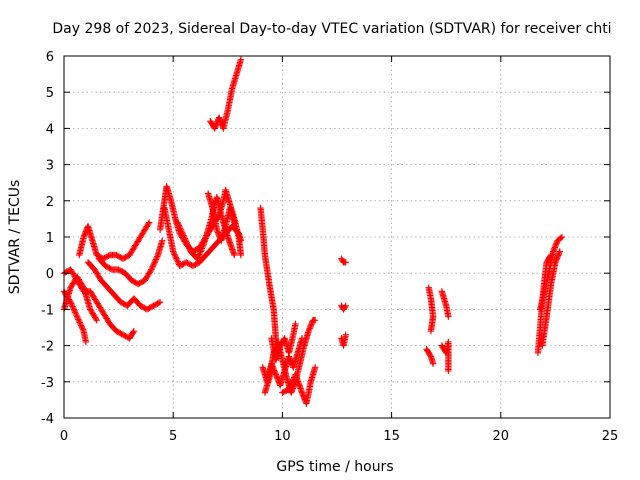  Describe the element at coordinates (50, 238) in the screenshot. I see `y-tick-label: 1` at that location.